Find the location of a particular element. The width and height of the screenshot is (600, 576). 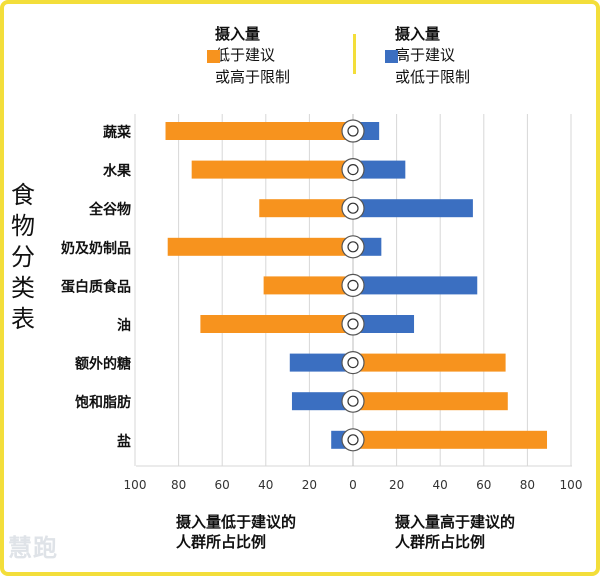

category-label: 蔬菜 is located at coordinates (117, 132).